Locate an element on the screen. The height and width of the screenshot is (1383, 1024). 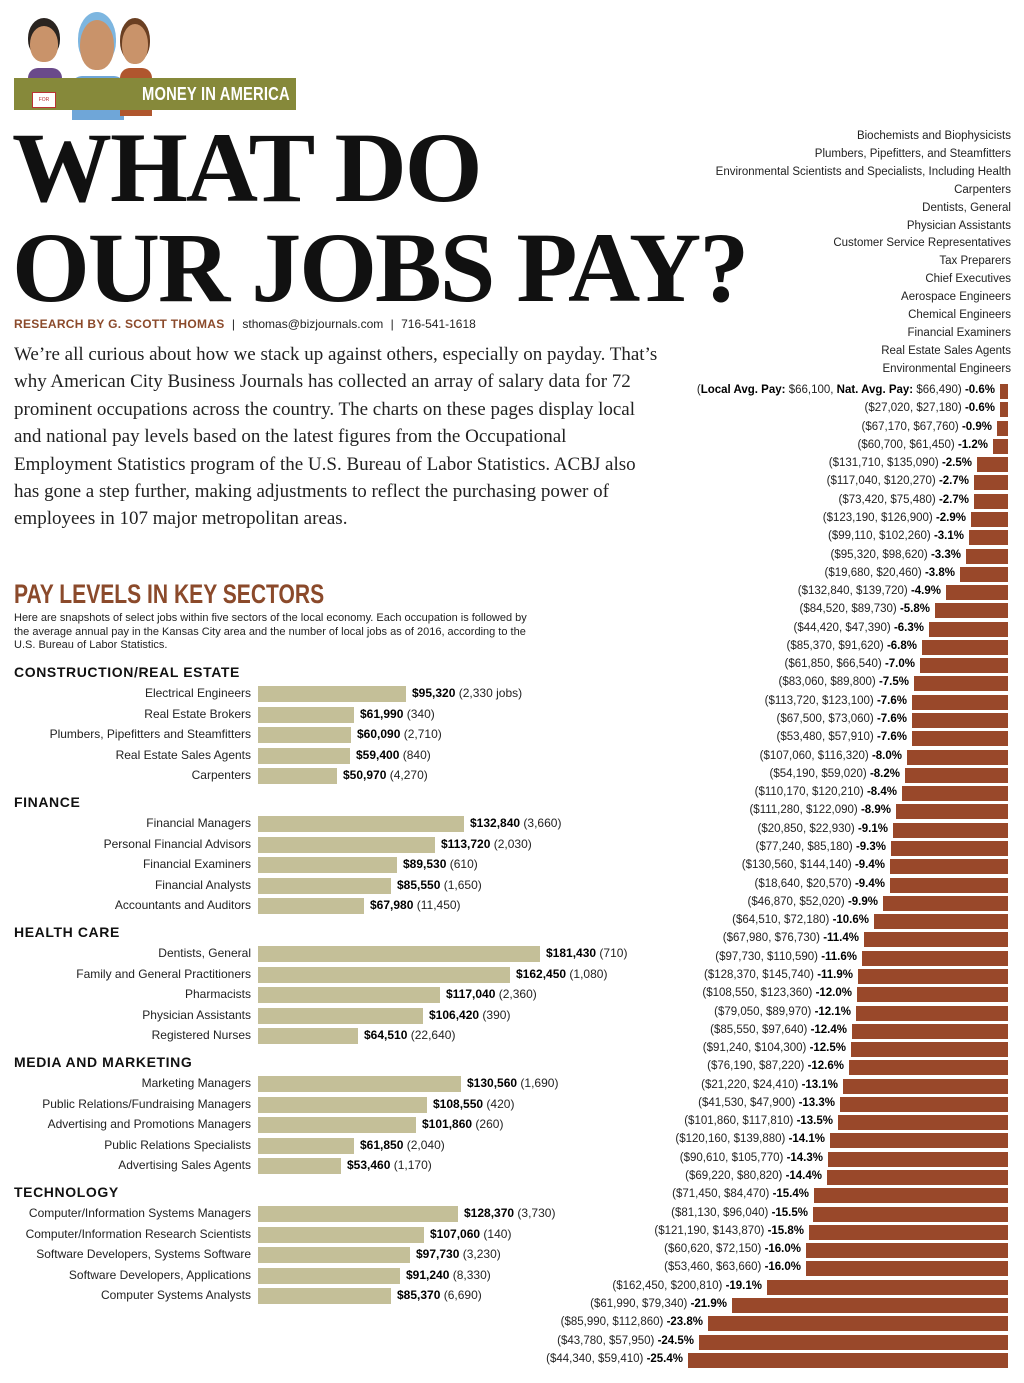
pay-difference-row: ($113,720, $123,100) -7.6% is located at coordinates (754, 703).